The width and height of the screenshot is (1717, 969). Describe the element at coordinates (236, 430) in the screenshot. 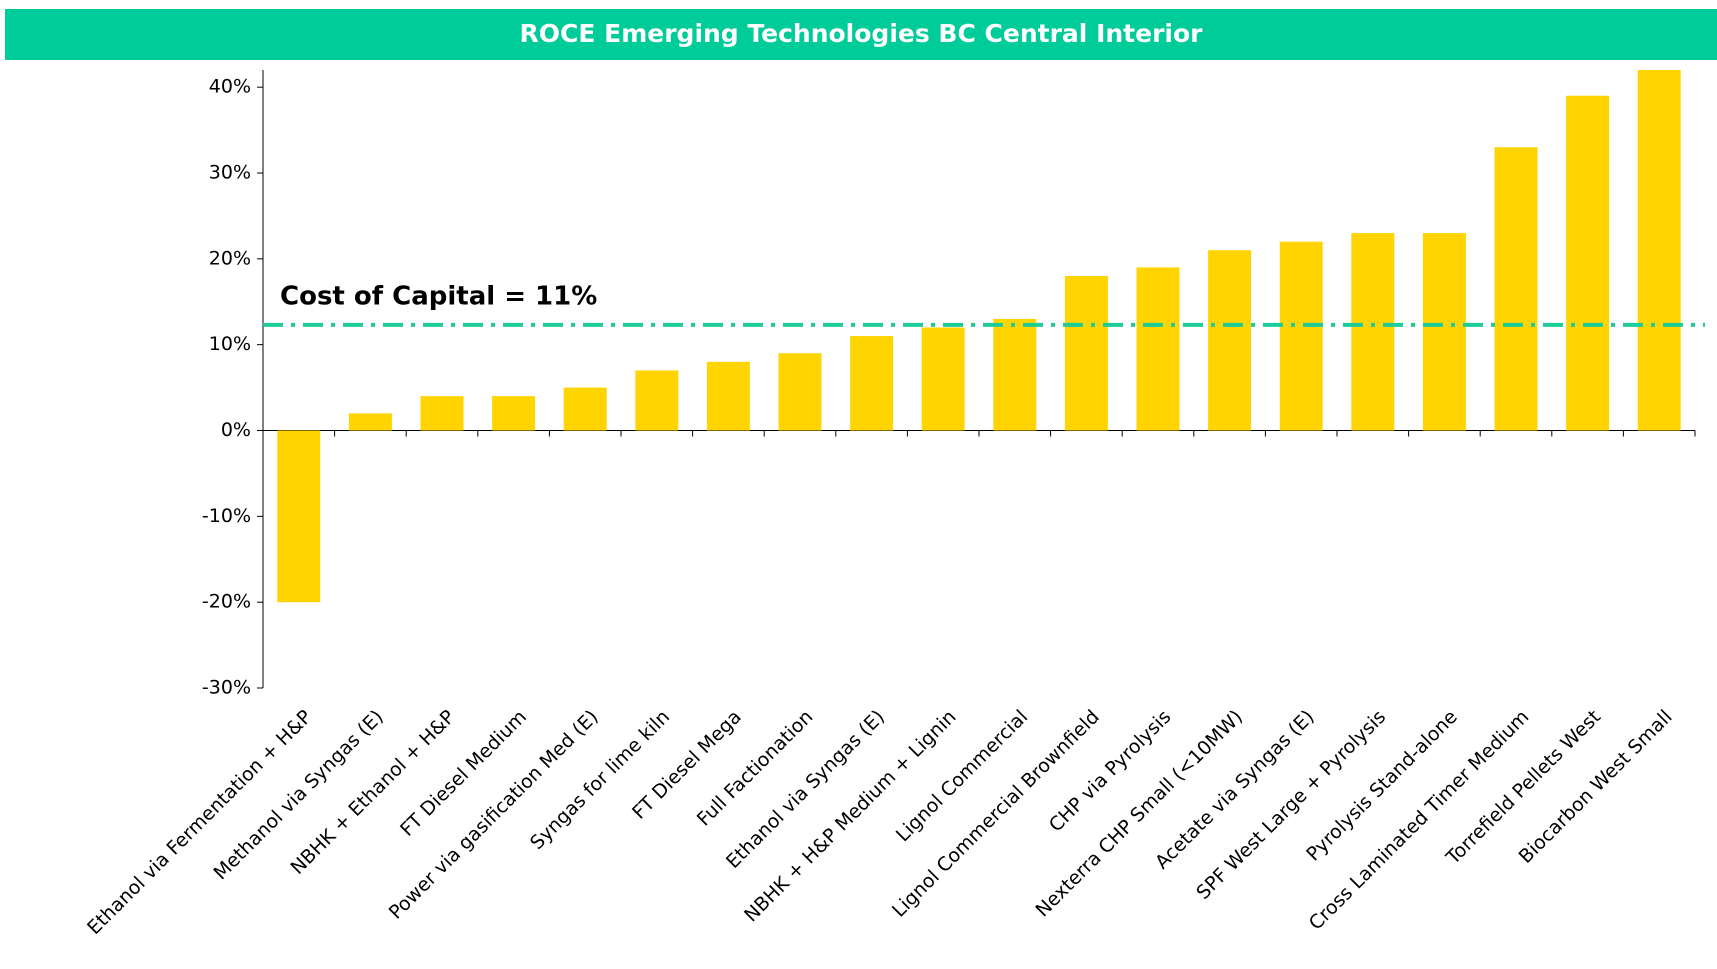

I see `y-tick-label: 0%` at that location.